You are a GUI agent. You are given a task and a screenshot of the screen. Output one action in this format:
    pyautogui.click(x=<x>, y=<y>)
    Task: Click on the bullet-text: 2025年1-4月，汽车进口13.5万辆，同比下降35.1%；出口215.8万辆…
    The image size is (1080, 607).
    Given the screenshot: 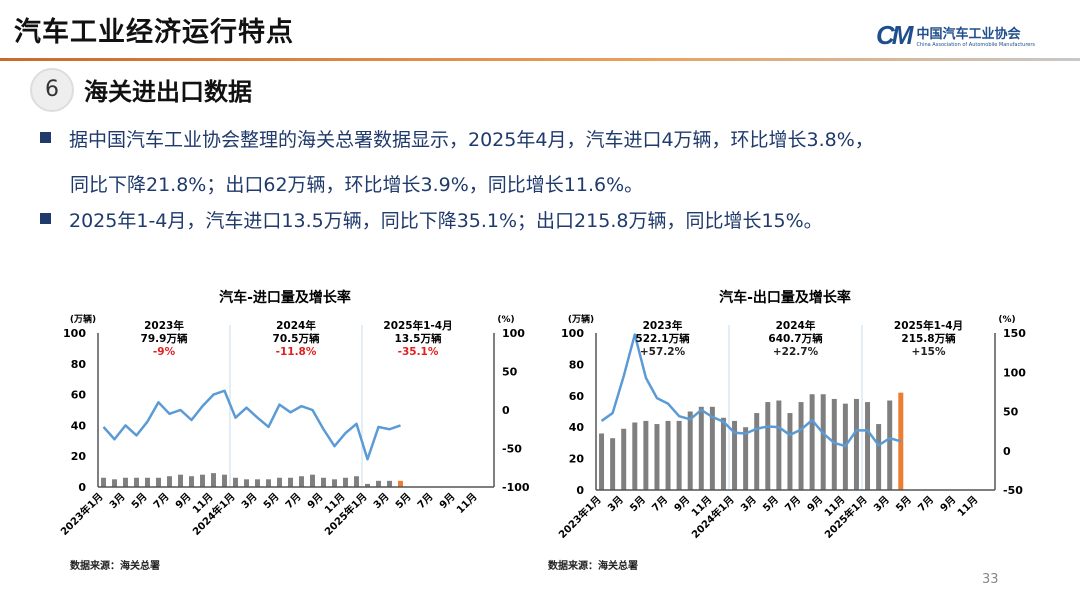 What is the action you would take?
    pyautogui.click(x=446, y=221)
    